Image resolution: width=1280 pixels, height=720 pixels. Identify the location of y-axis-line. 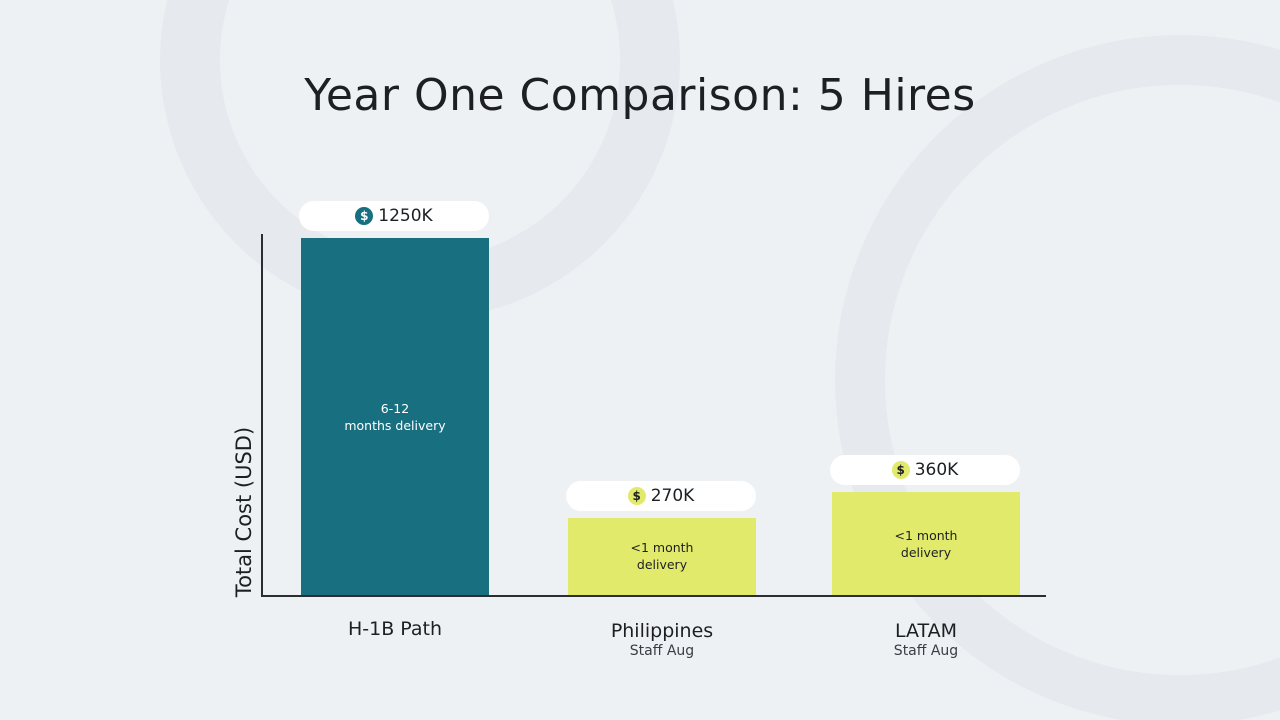
(262, 415).